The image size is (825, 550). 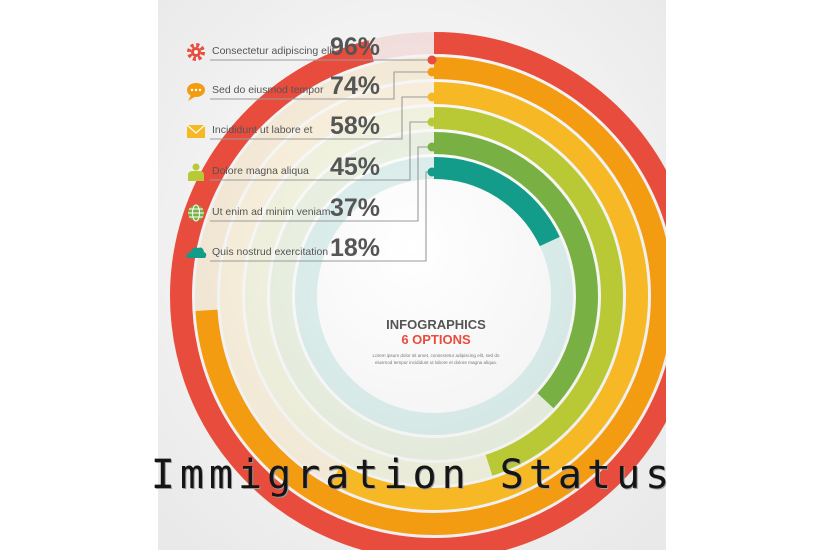 I want to click on speech-bubble-icon, so click(x=196, y=92).